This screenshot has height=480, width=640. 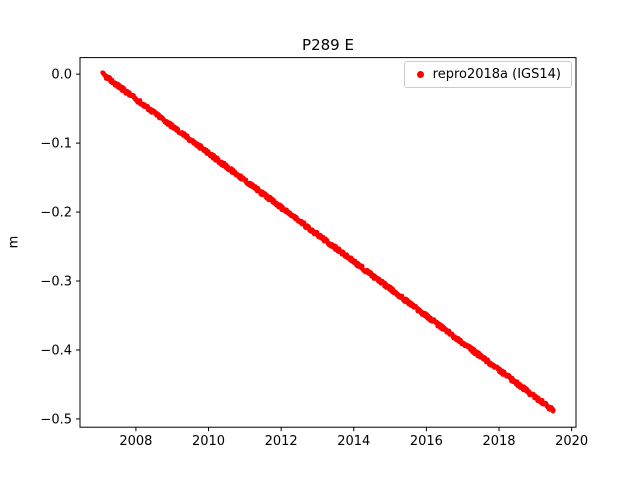 I want to click on y-tick-label: −0.1, so click(x=56, y=144).